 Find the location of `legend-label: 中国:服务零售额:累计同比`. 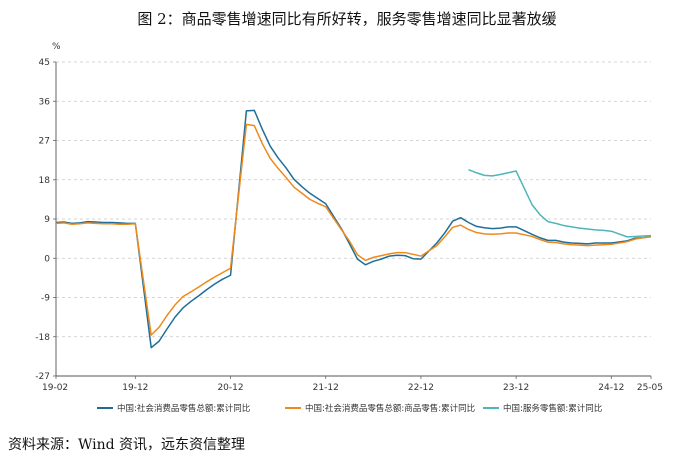

legend-label: 中国:服务零售额:累计同比 is located at coordinates (552, 408).